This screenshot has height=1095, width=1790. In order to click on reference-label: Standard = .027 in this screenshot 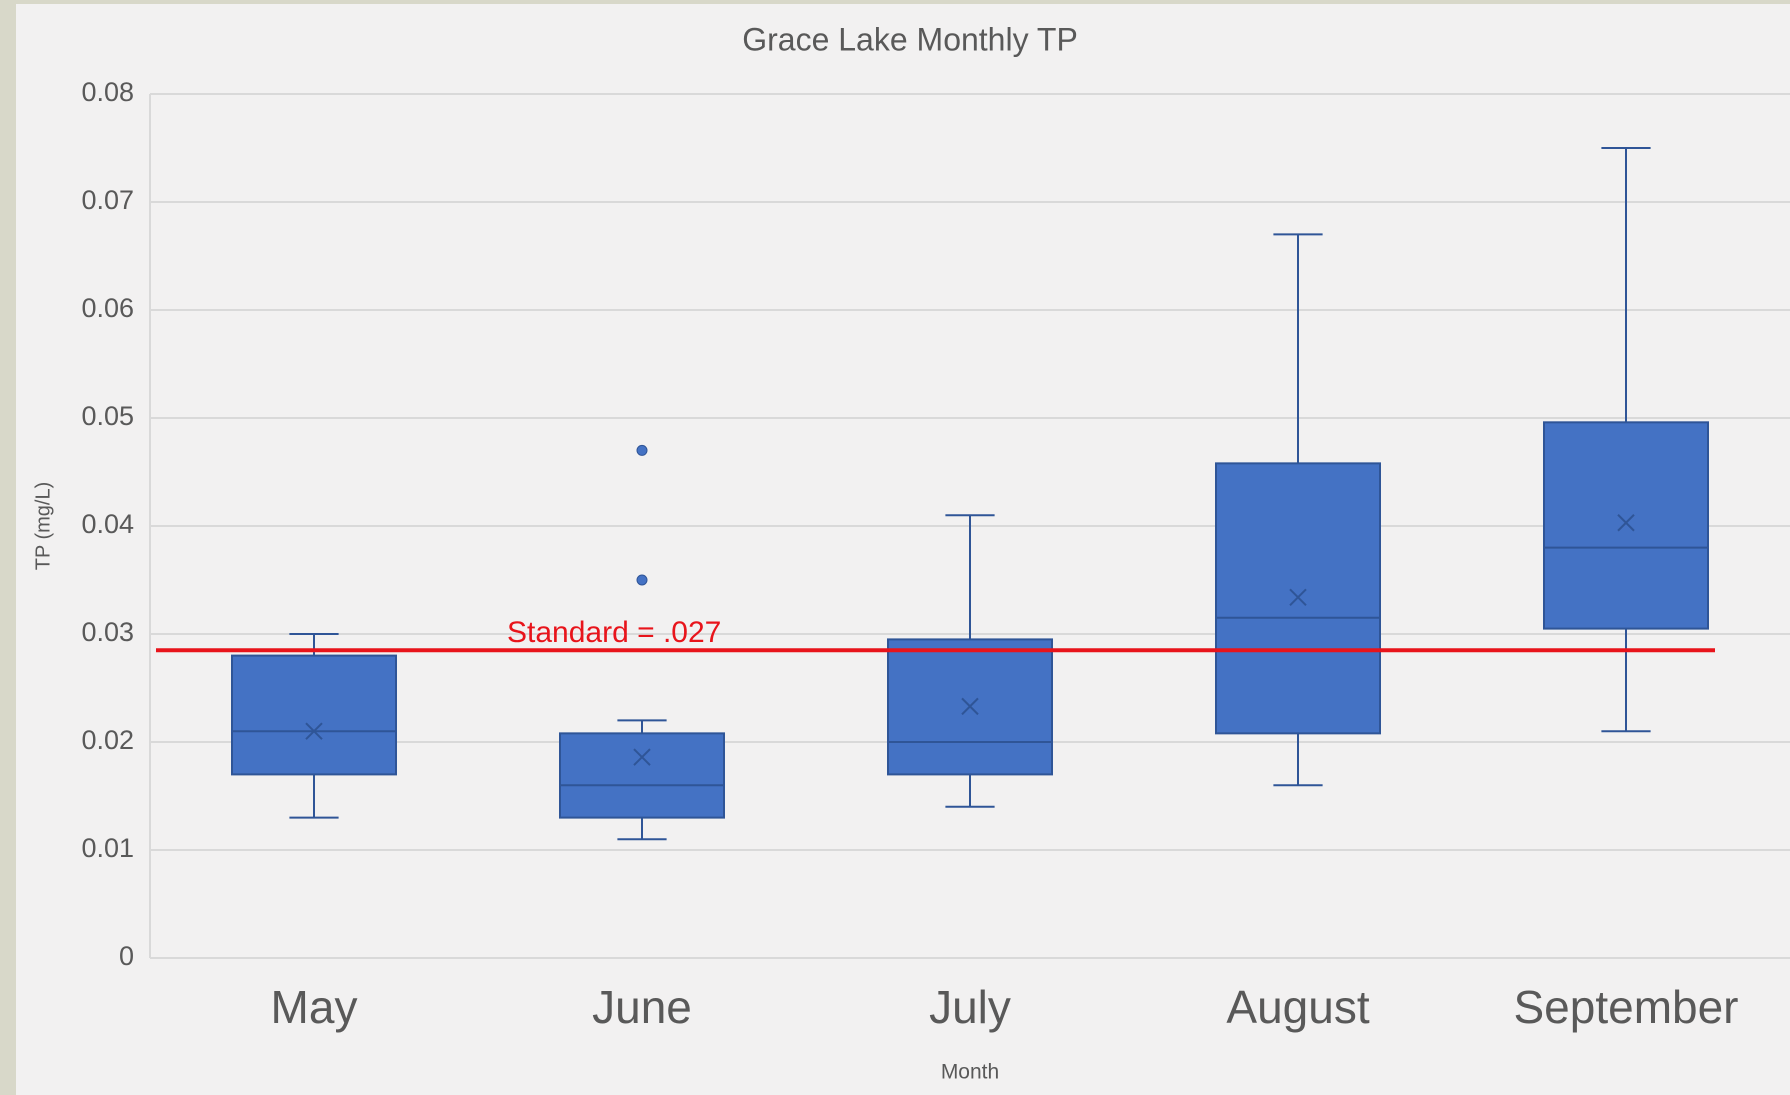, I will do `click(614, 632)`.